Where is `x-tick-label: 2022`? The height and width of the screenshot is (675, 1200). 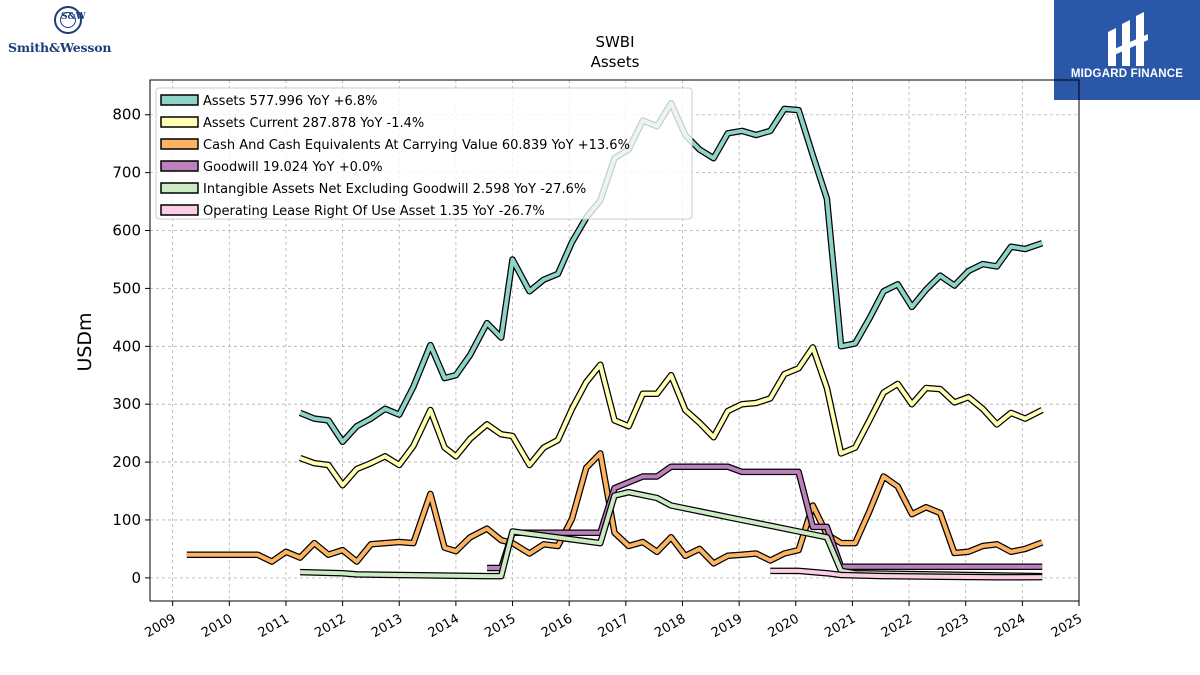 x-tick-label: 2022 is located at coordinates (897, 626).